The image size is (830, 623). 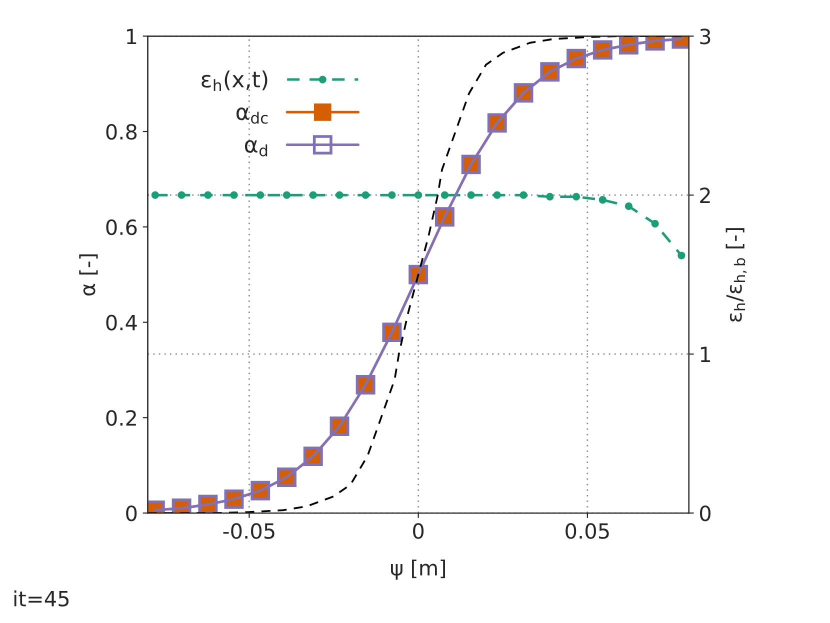 I want to click on x-tick-label: 0.05, so click(x=587, y=531).